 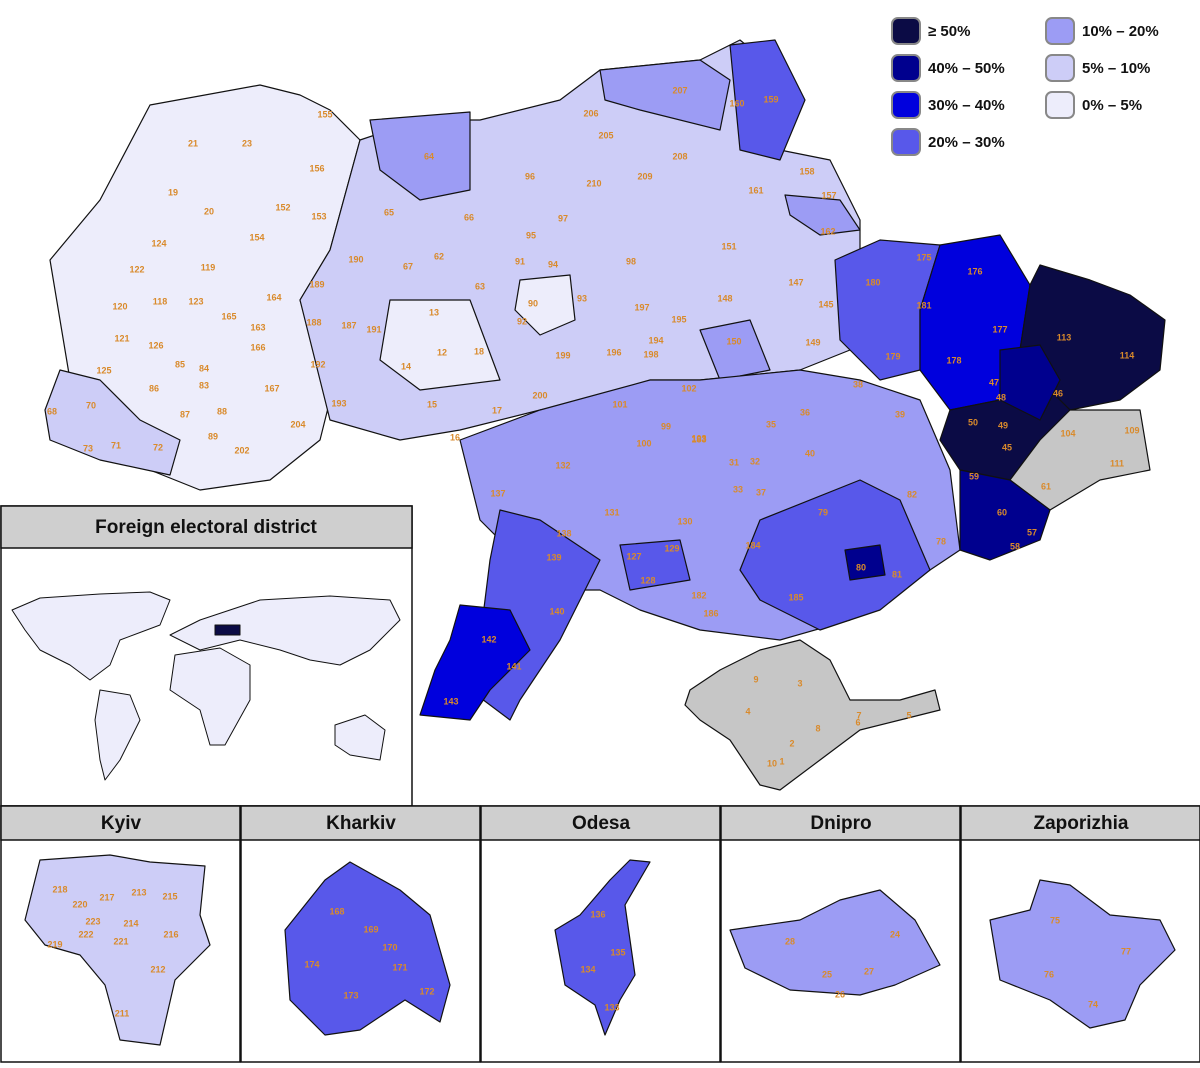 What do you see at coordinates (119, 306) in the screenshot?
I see `district-label: 120` at bounding box center [119, 306].